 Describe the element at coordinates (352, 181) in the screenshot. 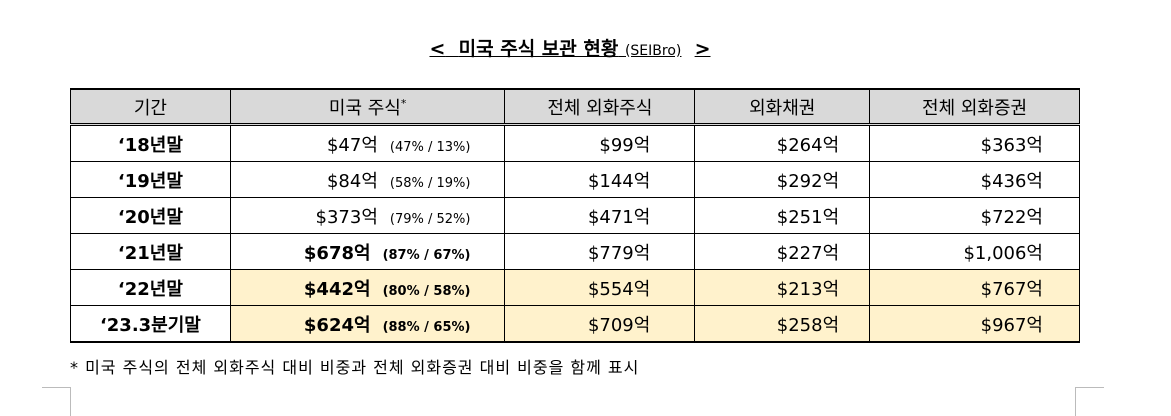

I see `amount: $84억` at that location.